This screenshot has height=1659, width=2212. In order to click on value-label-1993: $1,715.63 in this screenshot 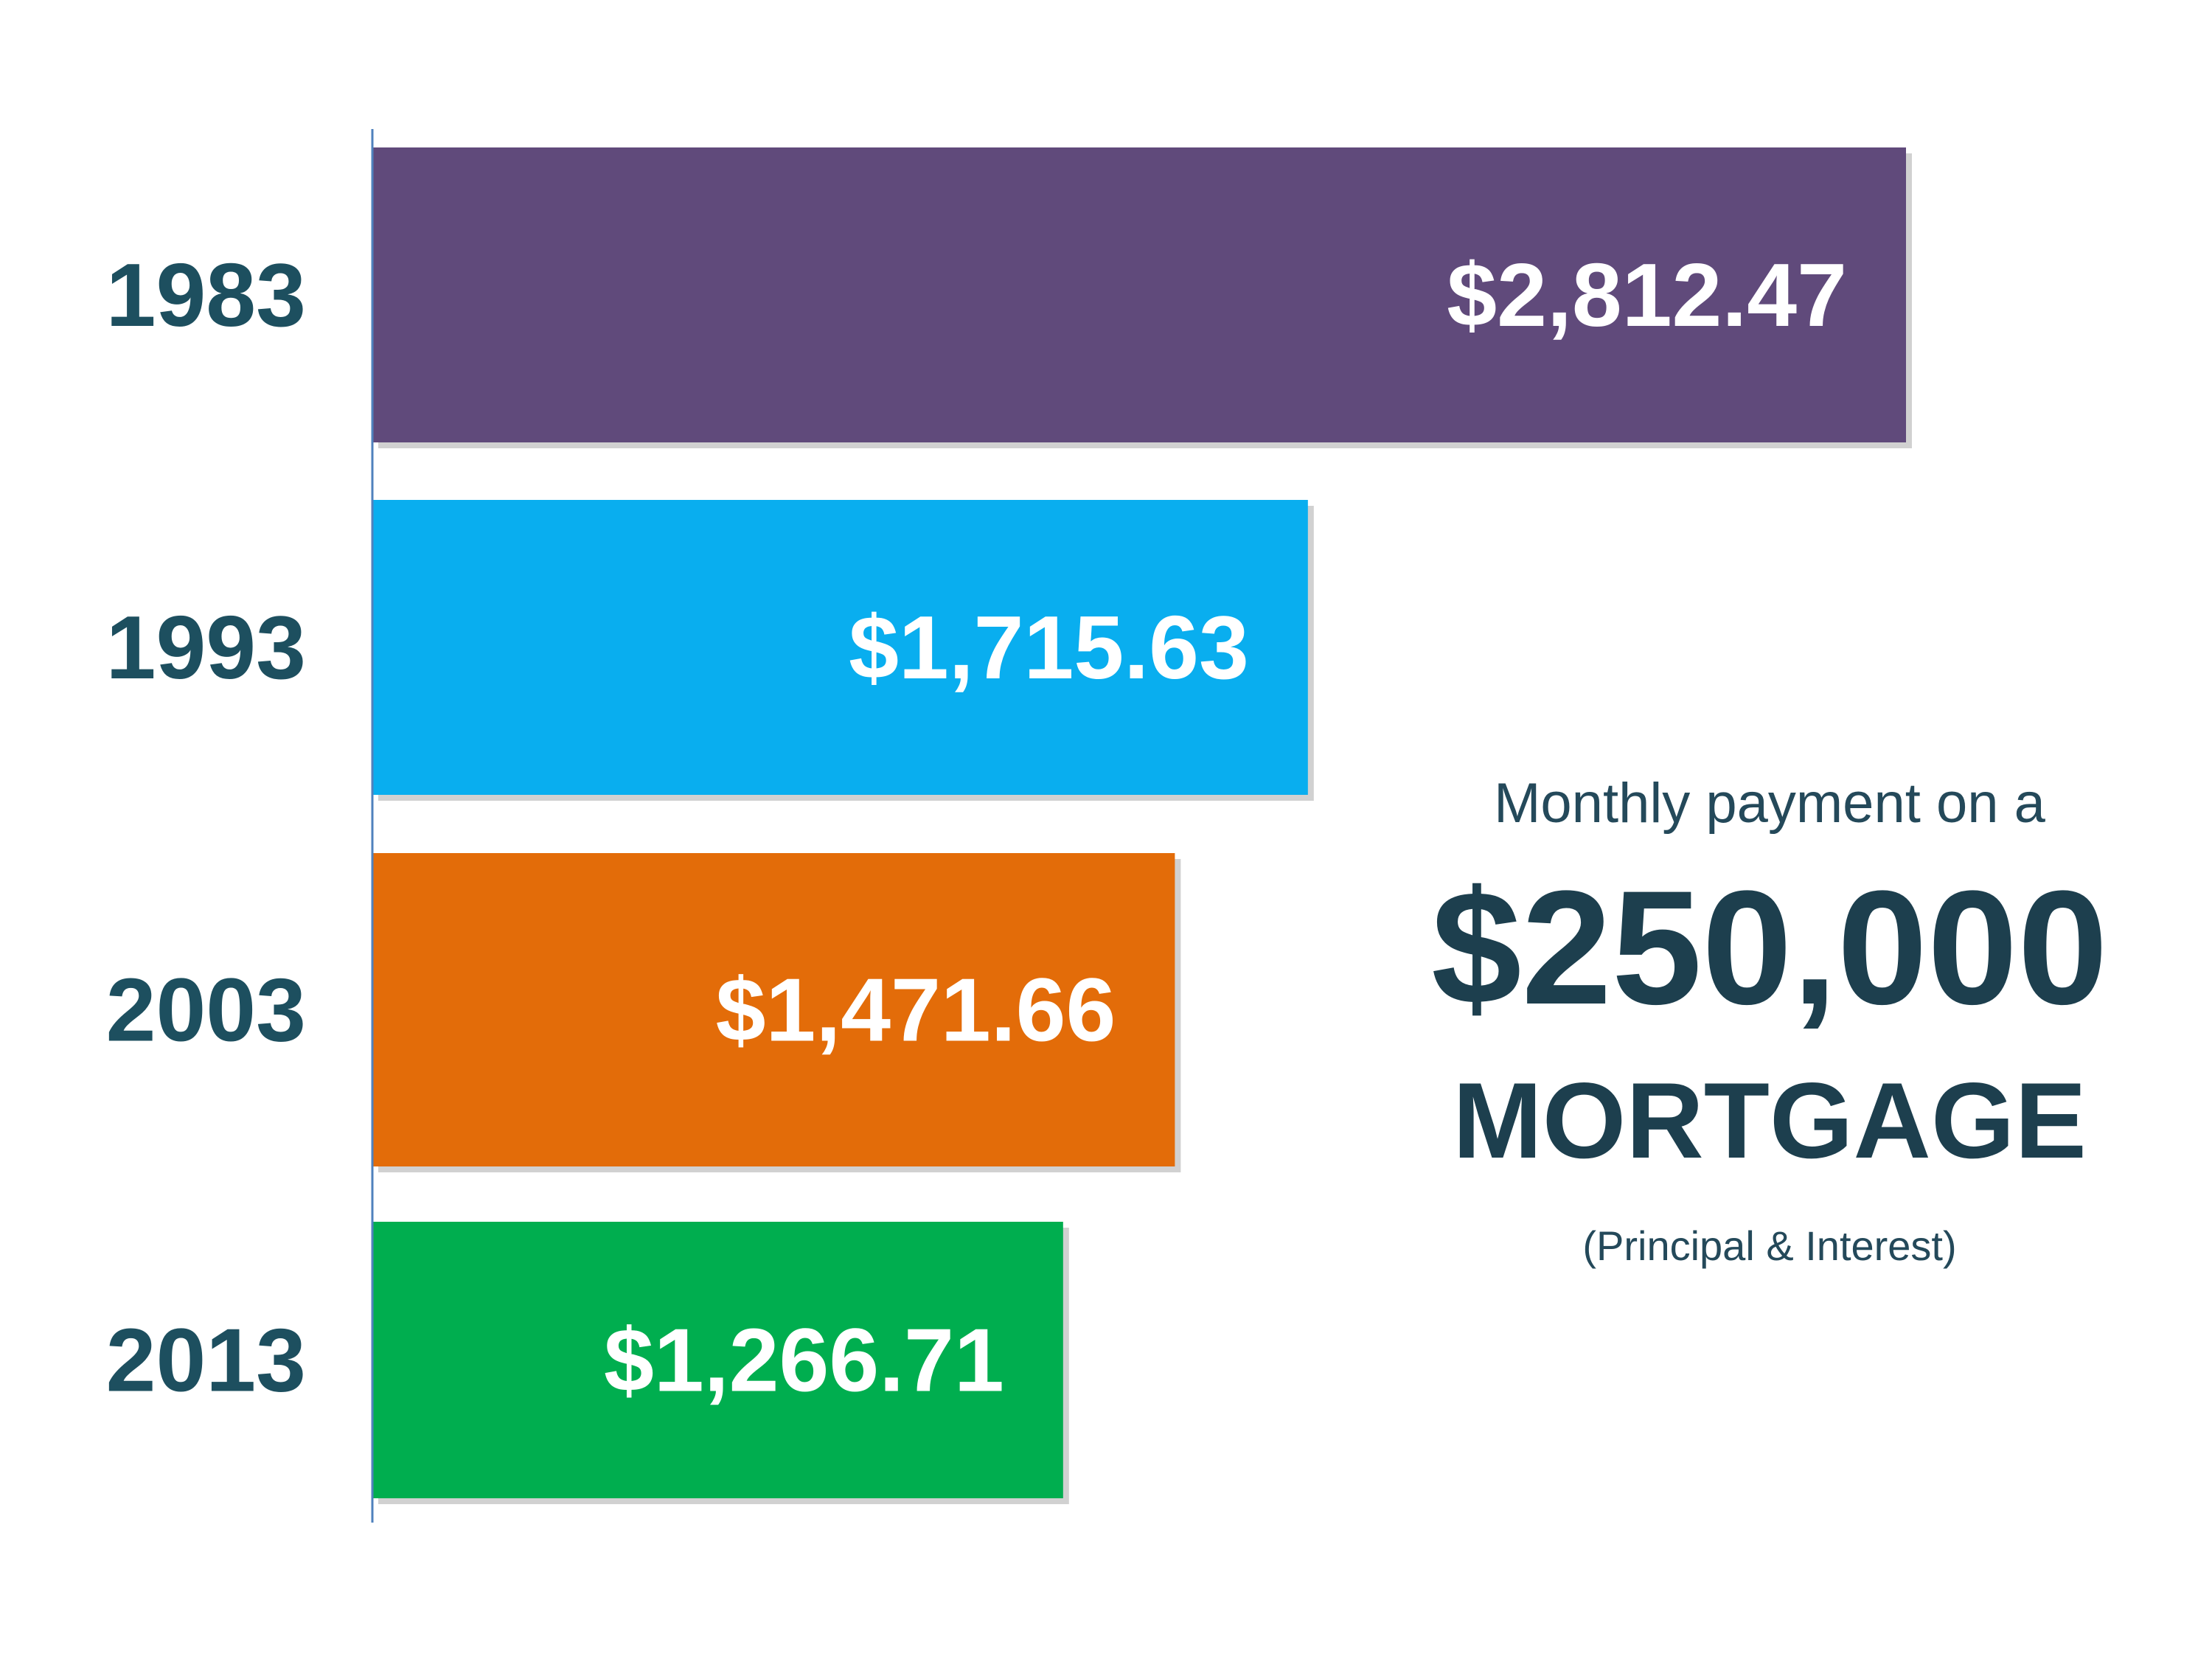, I will do `click(1049, 647)`.